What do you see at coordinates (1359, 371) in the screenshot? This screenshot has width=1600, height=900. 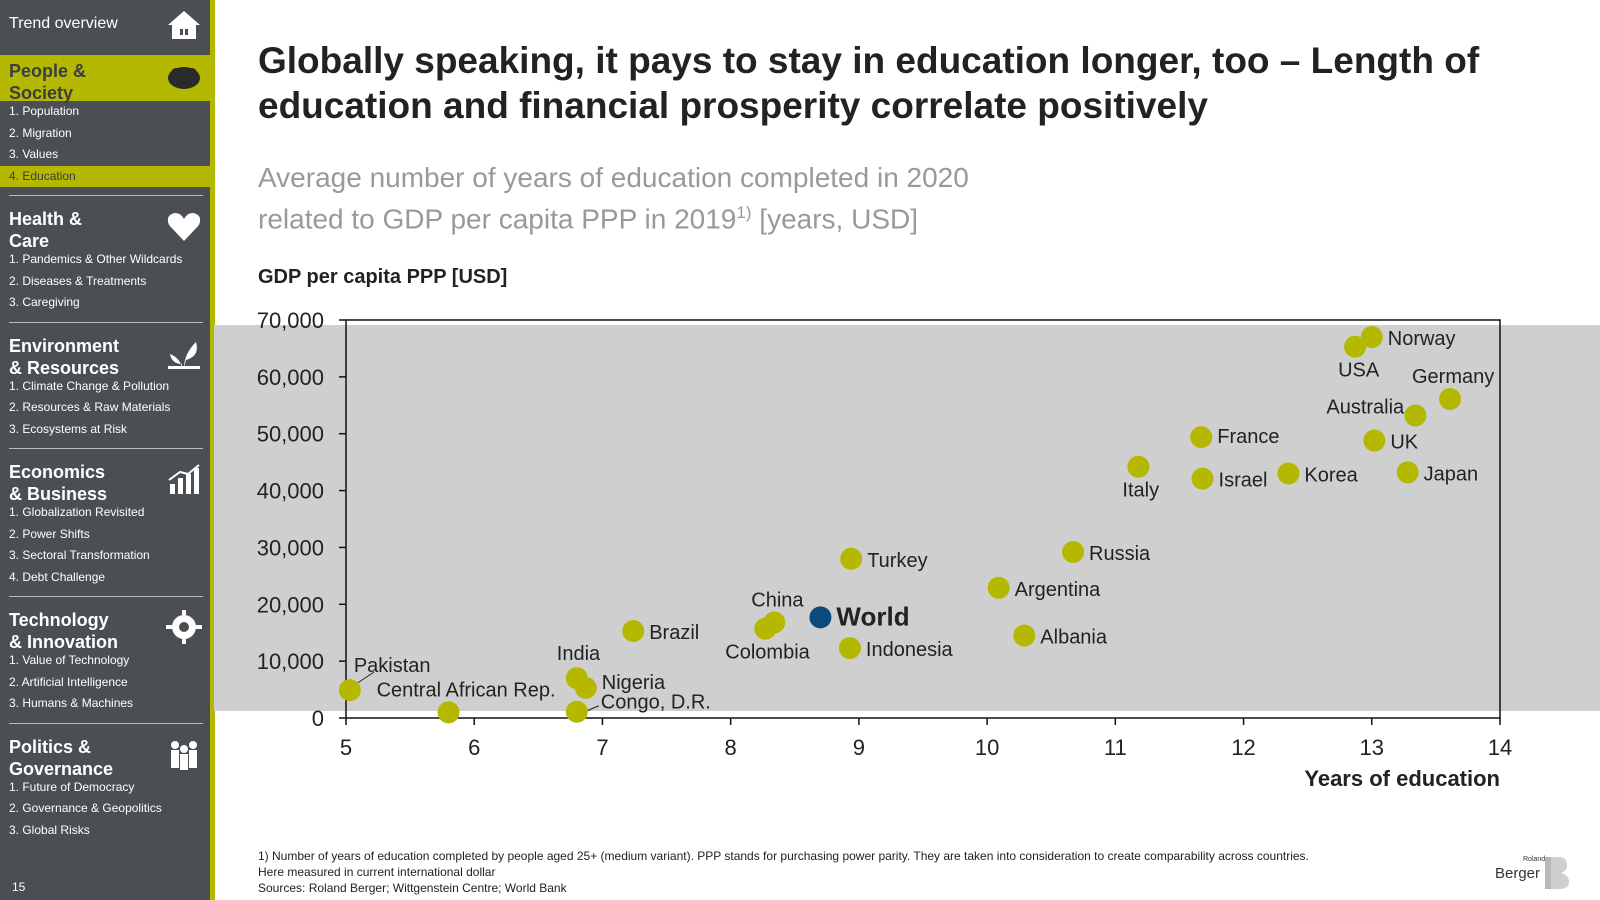 I see `country-label: USA` at bounding box center [1359, 371].